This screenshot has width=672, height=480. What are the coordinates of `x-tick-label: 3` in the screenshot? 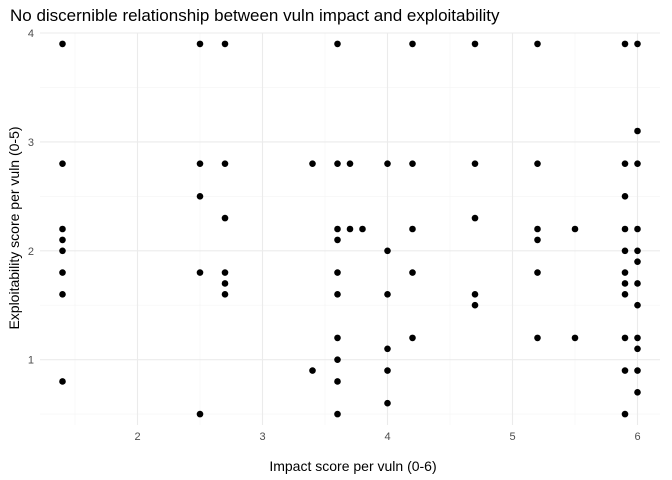 It's located at (262, 437).